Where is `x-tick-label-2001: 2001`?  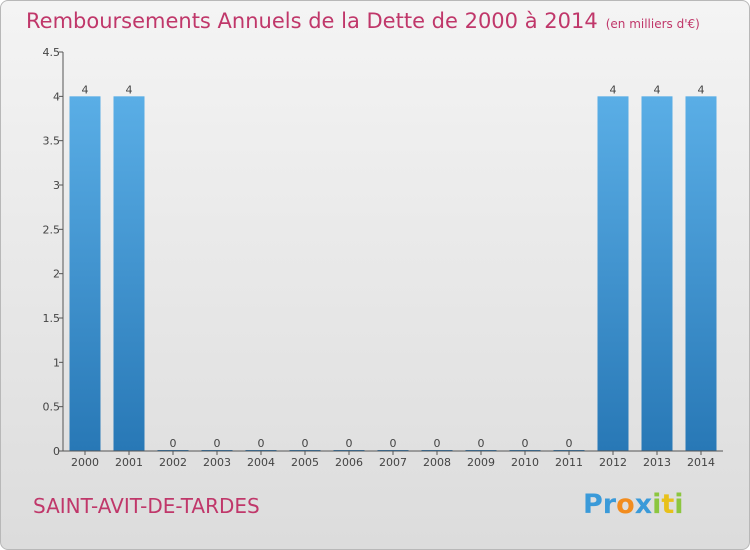
x-tick-label-2001: 2001 is located at coordinates (129, 462).